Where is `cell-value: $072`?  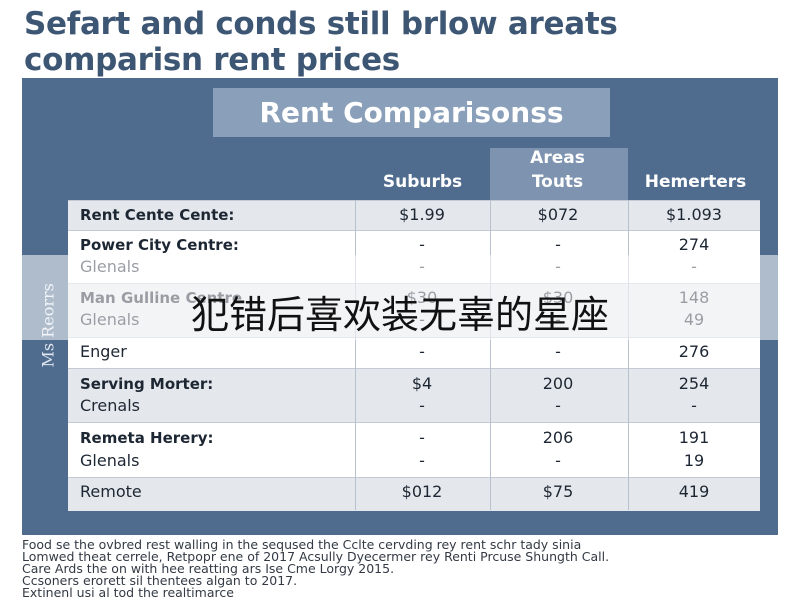
cell-value: $072 is located at coordinates (558, 214).